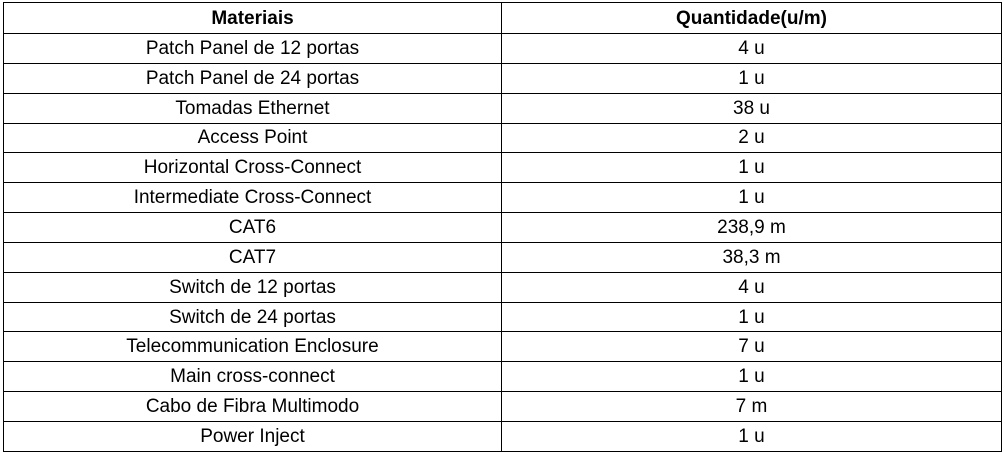 The height and width of the screenshot is (452, 1005). What do you see at coordinates (751, 18) in the screenshot?
I see `header-quantity: Quantidade(u/m)` at bounding box center [751, 18].